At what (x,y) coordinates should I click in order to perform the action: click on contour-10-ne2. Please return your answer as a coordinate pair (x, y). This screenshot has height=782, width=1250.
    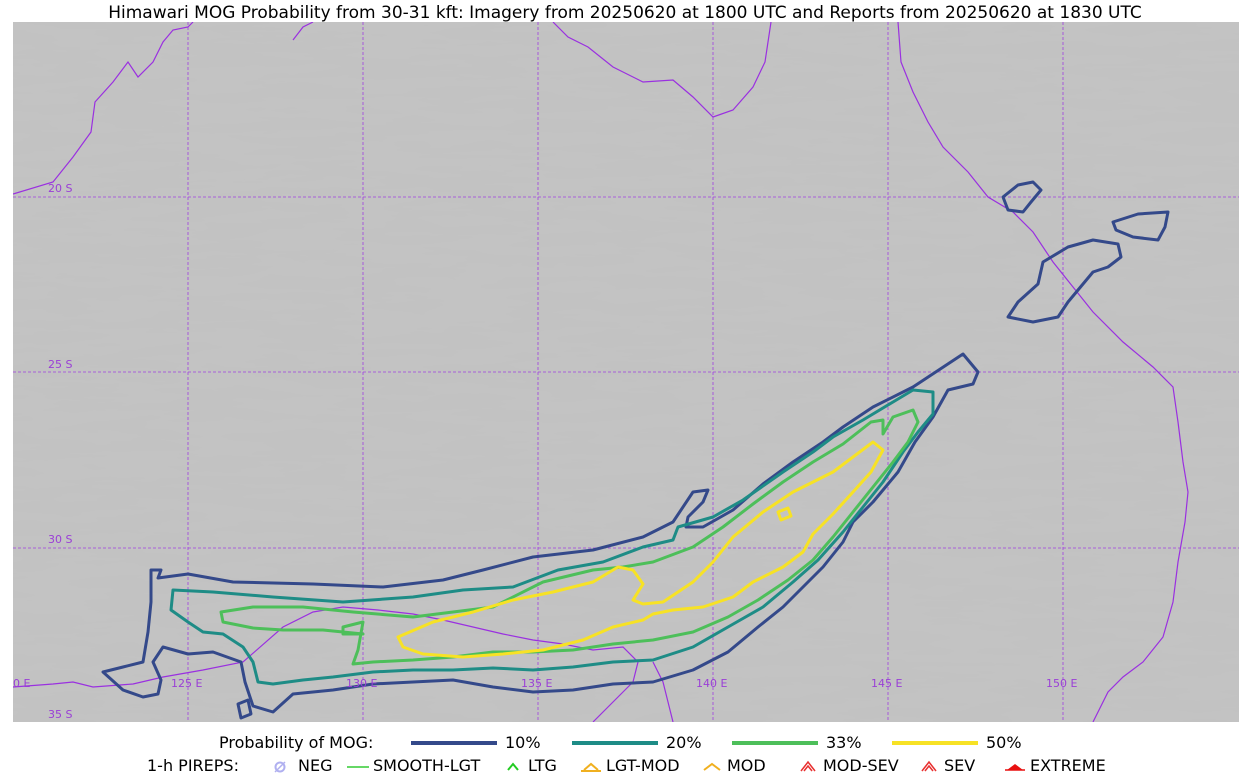
    Looking at the image, I should click on (1064, 281).